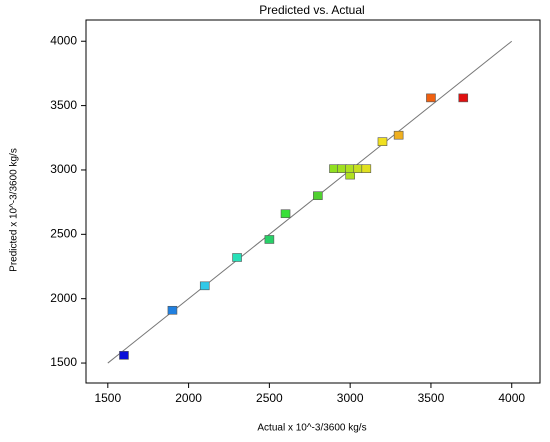 The height and width of the screenshot is (442, 550). Describe the element at coordinates (511, 398) in the screenshot. I see `x-tick-label: 4000` at that location.